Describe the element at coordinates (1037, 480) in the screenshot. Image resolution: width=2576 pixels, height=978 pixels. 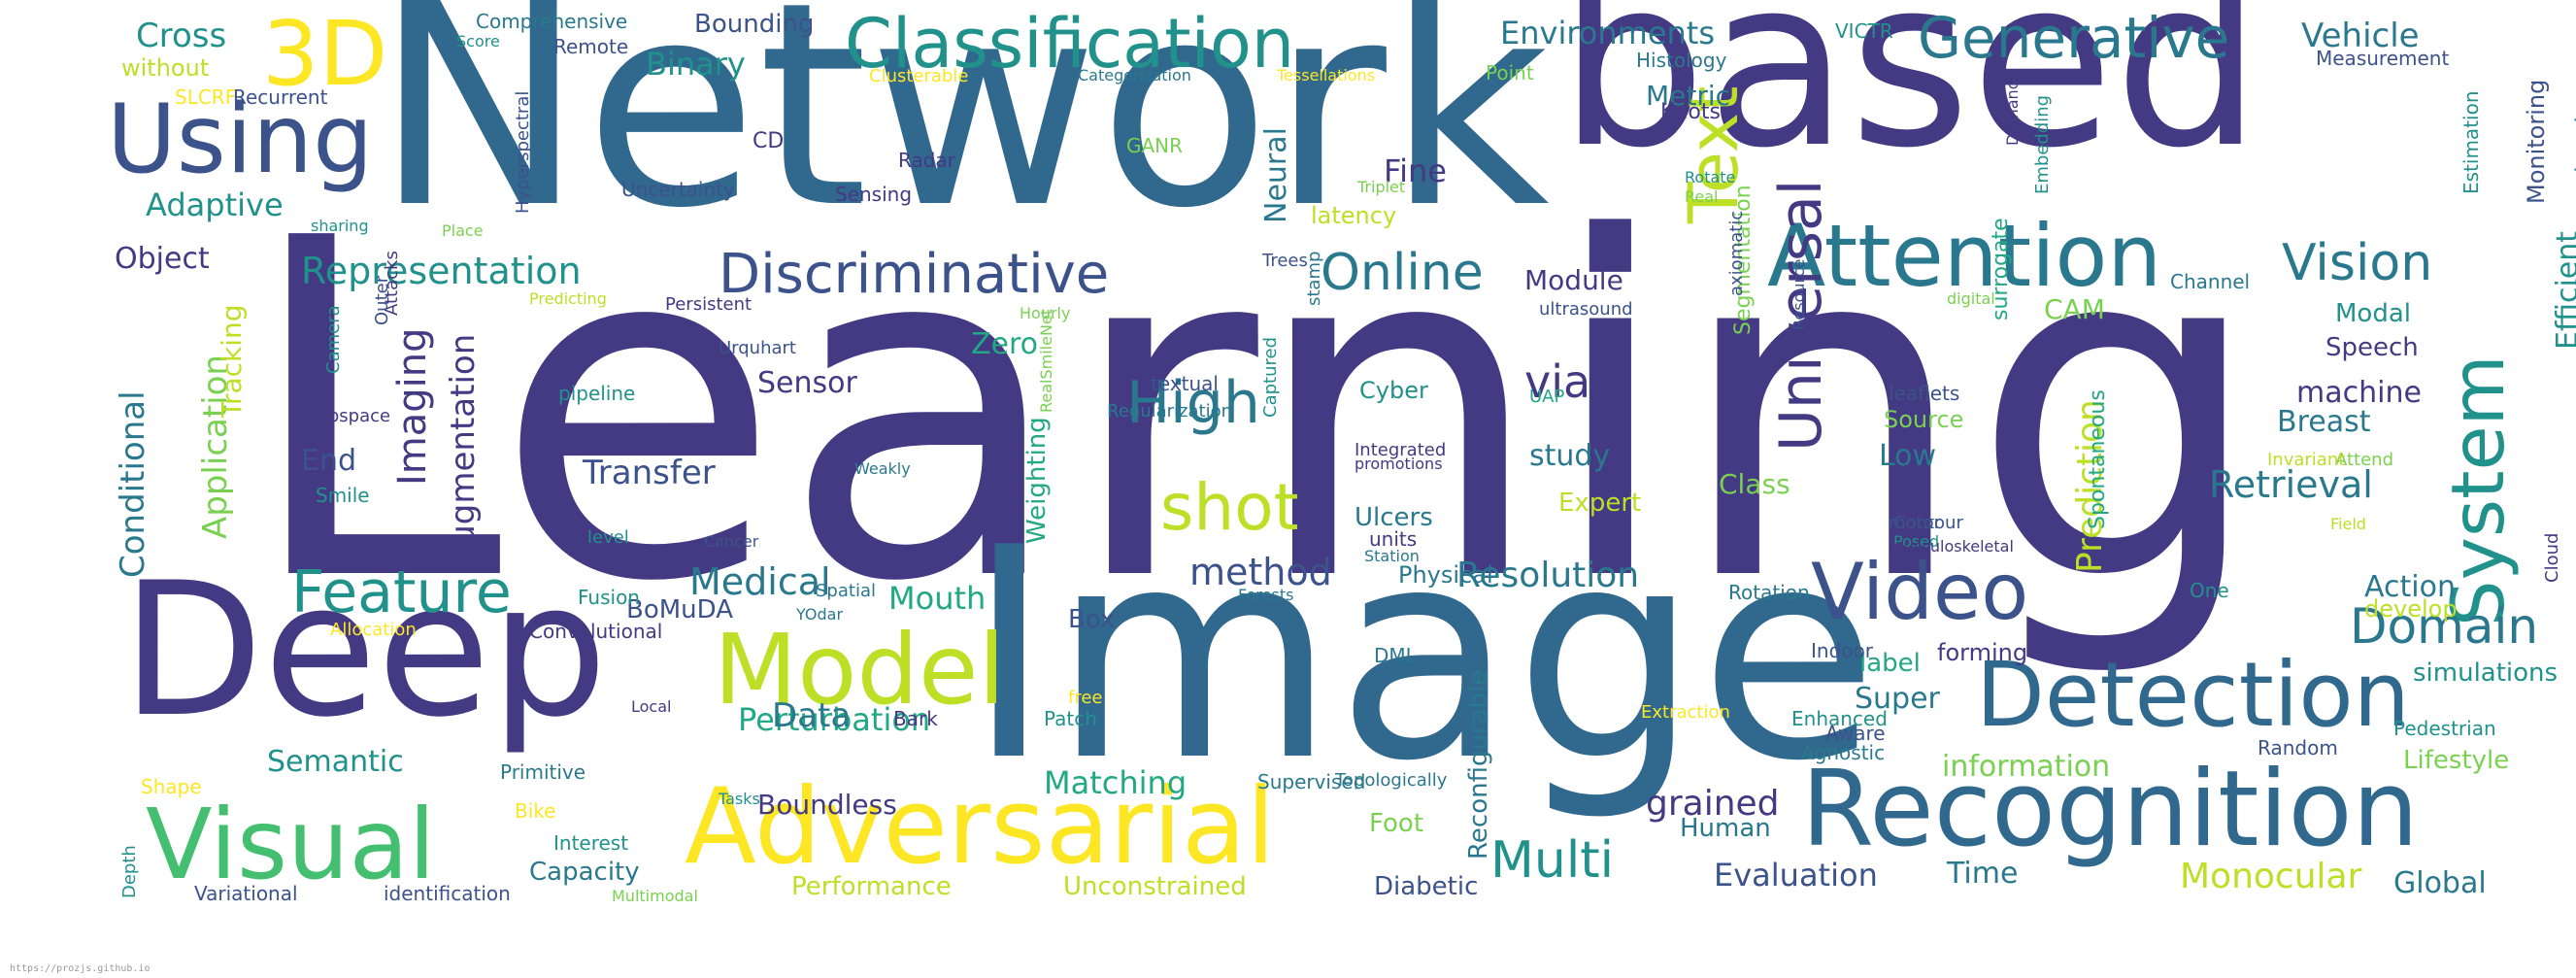
I see `cloud-word: Weighting` at that location.